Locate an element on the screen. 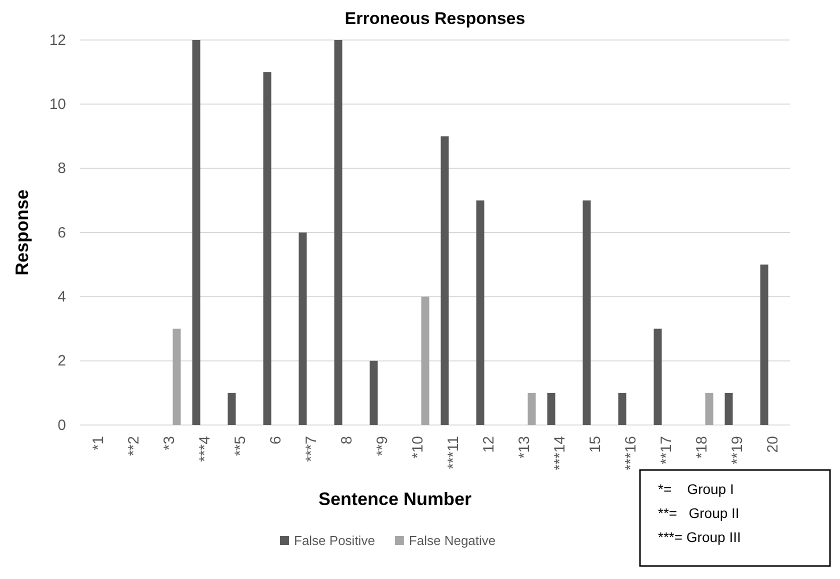 This screenshot has height=579, width=840. x-tick-label: *13 is located at coordinates (524, 447).